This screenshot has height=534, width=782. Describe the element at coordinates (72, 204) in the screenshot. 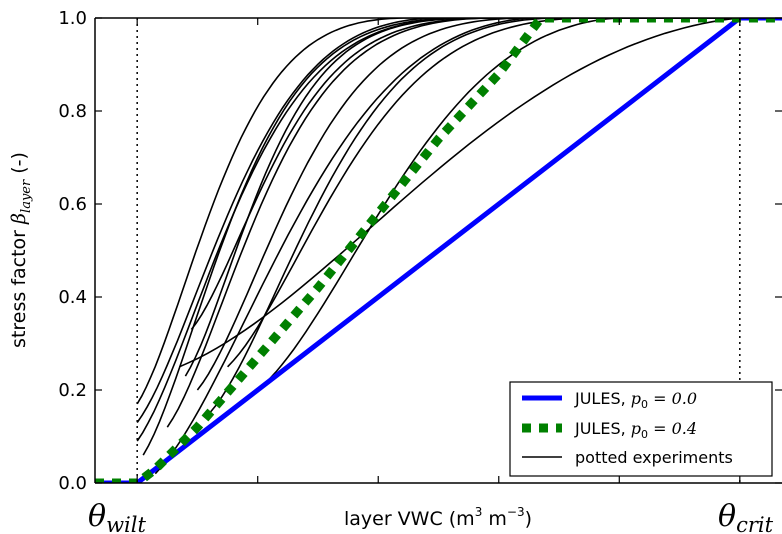

I see `y-tick-label: 0.6` at that location.